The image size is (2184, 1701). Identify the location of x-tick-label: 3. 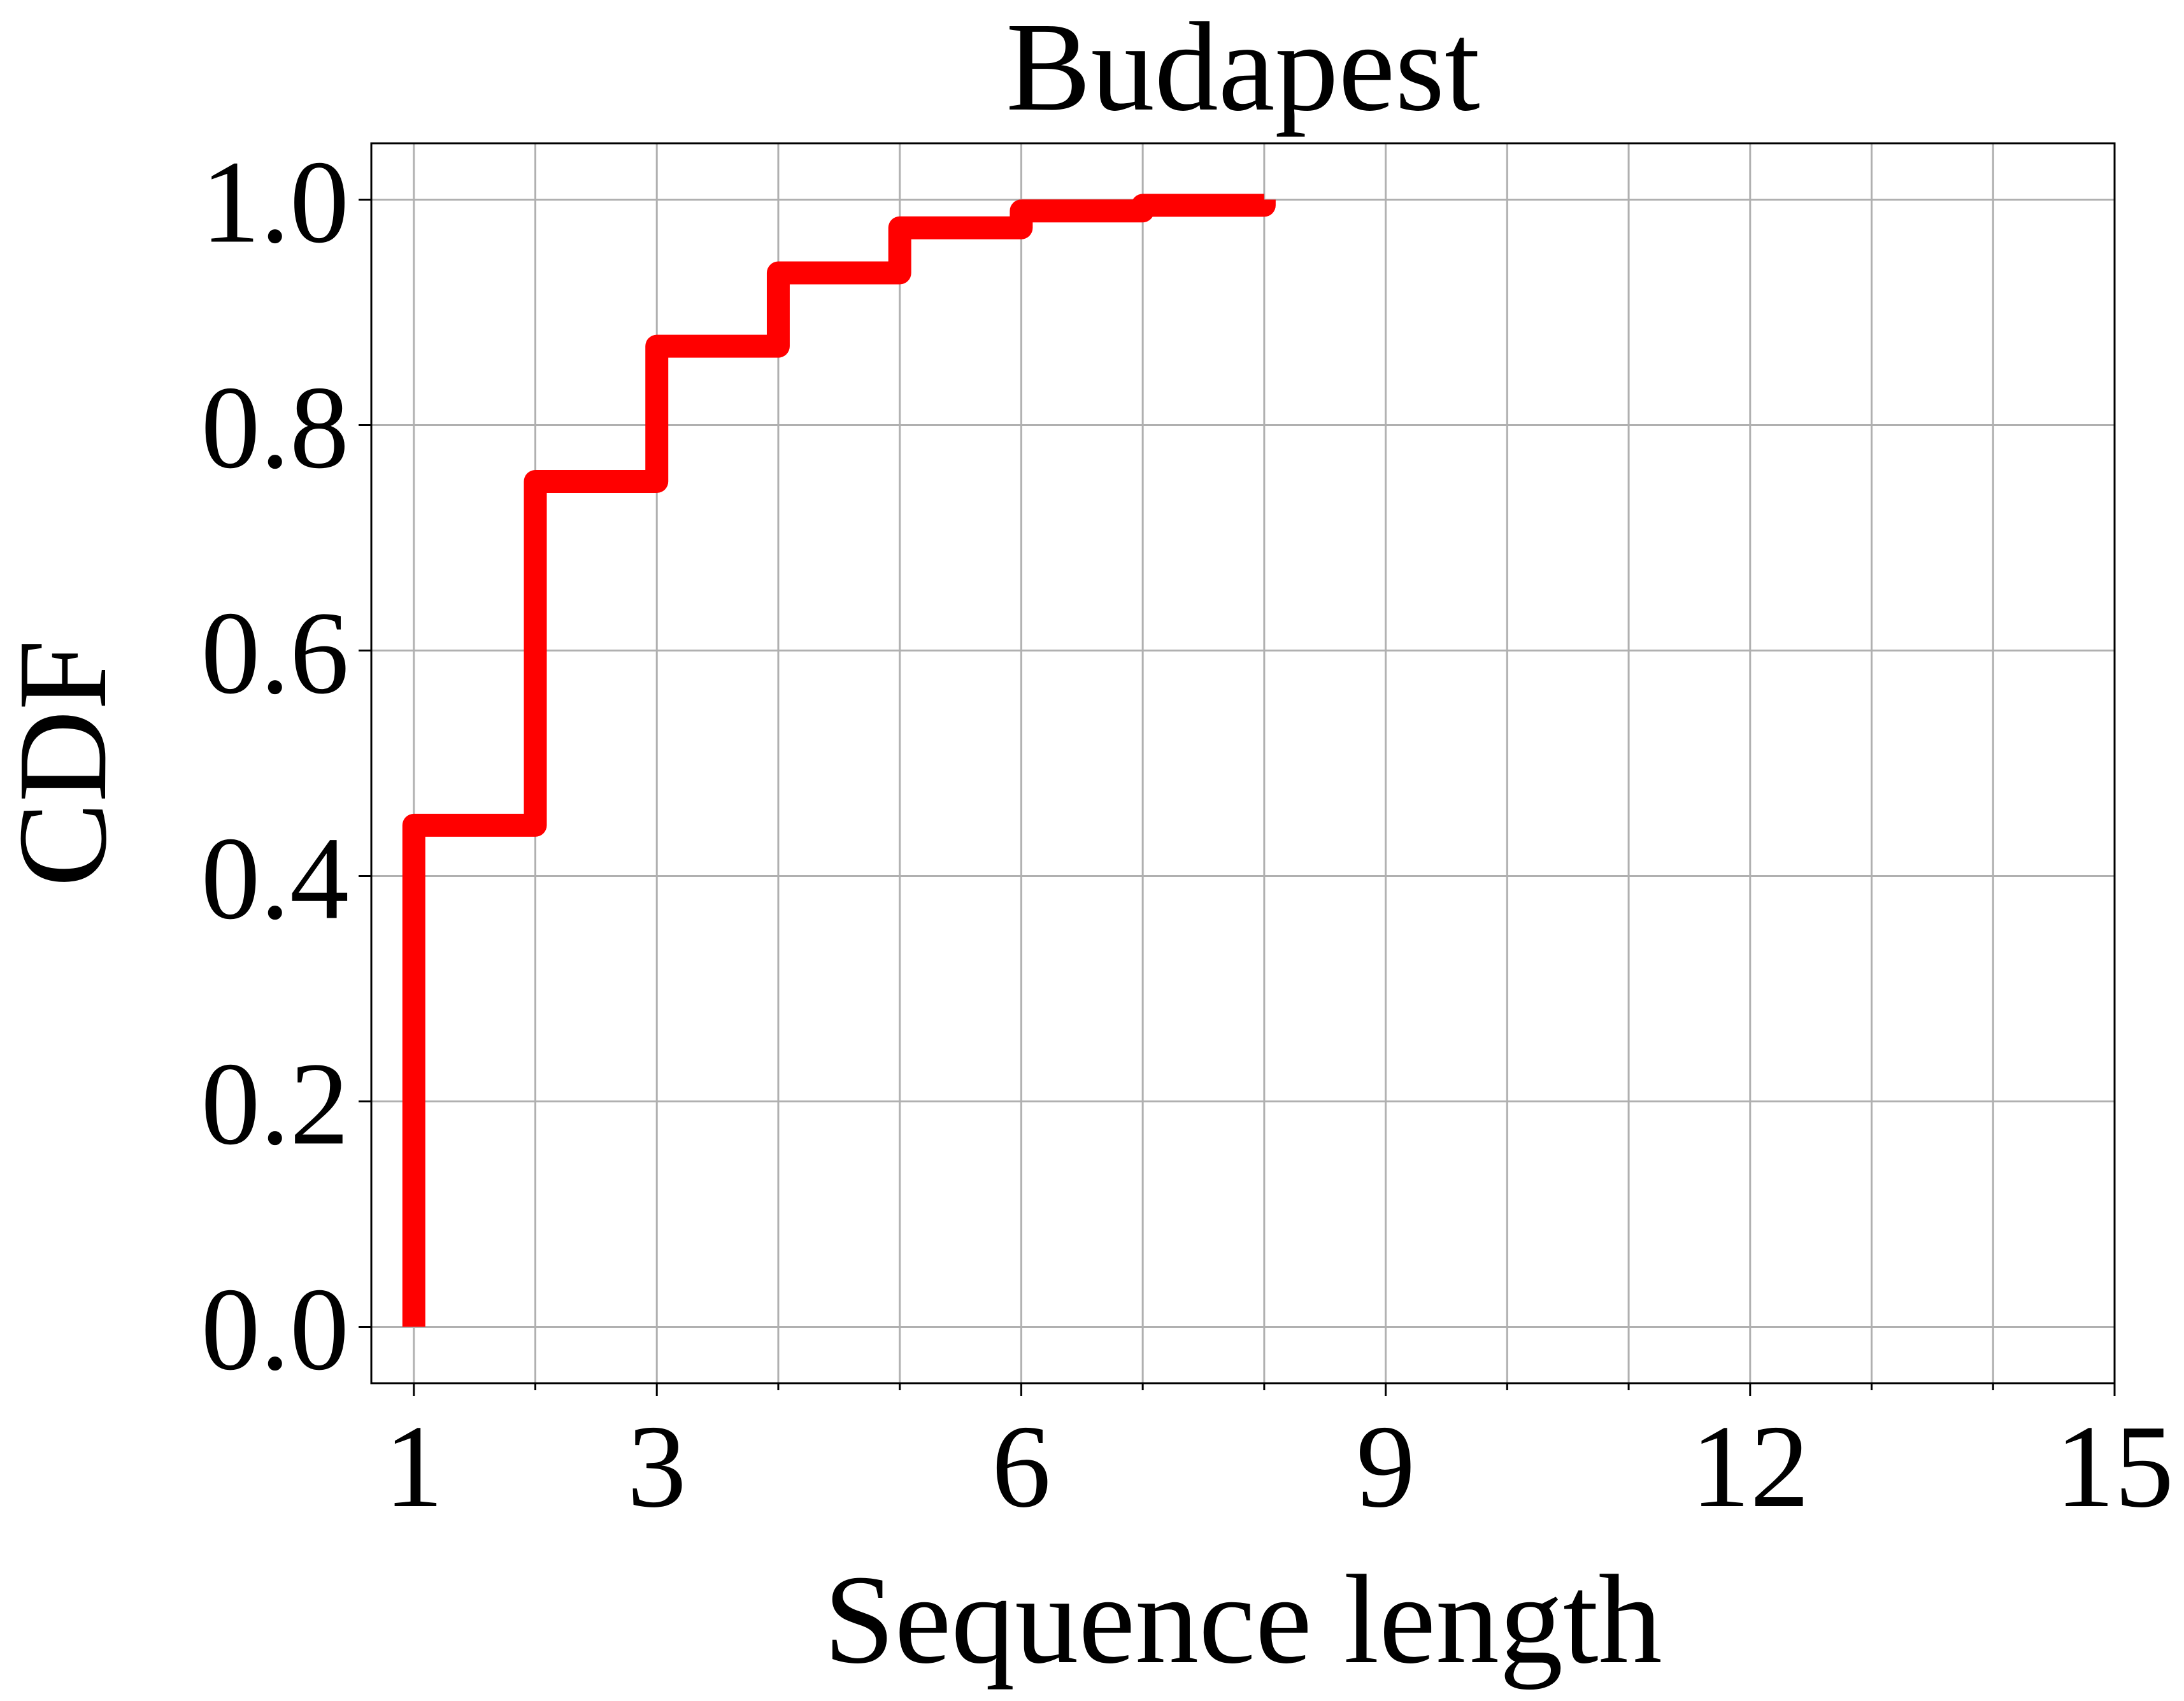
(657, 1466).